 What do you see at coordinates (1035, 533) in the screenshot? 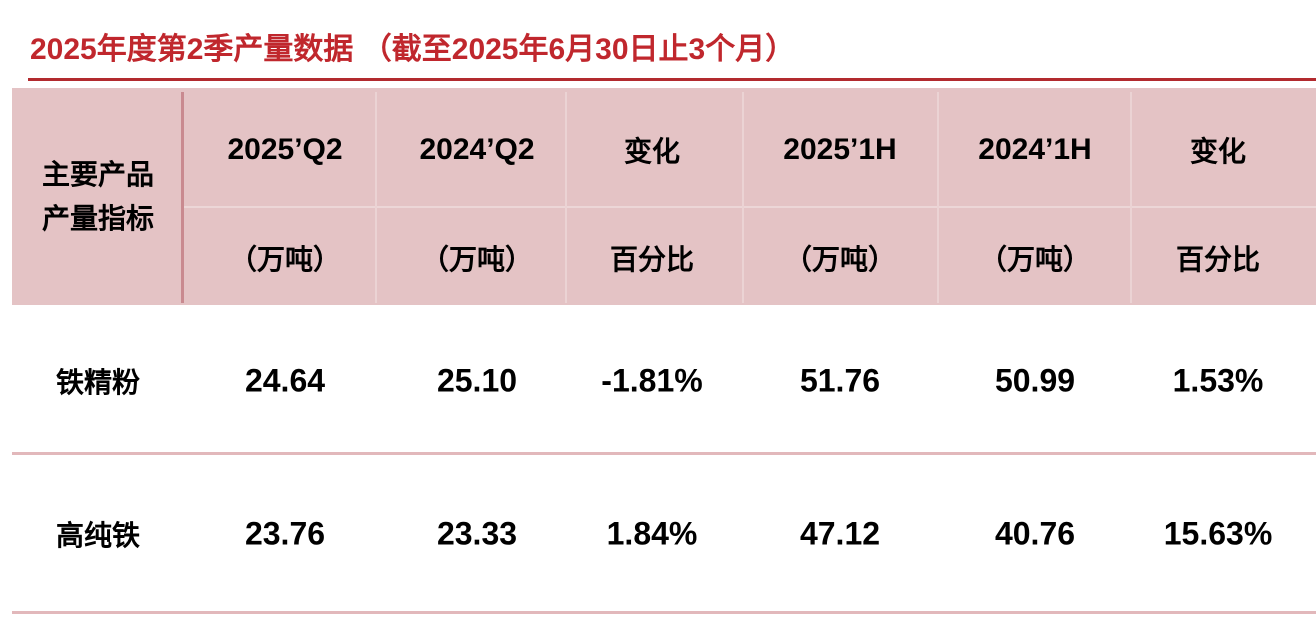
I see `cell-value: 40.76` at bounding box center [1035, 533].